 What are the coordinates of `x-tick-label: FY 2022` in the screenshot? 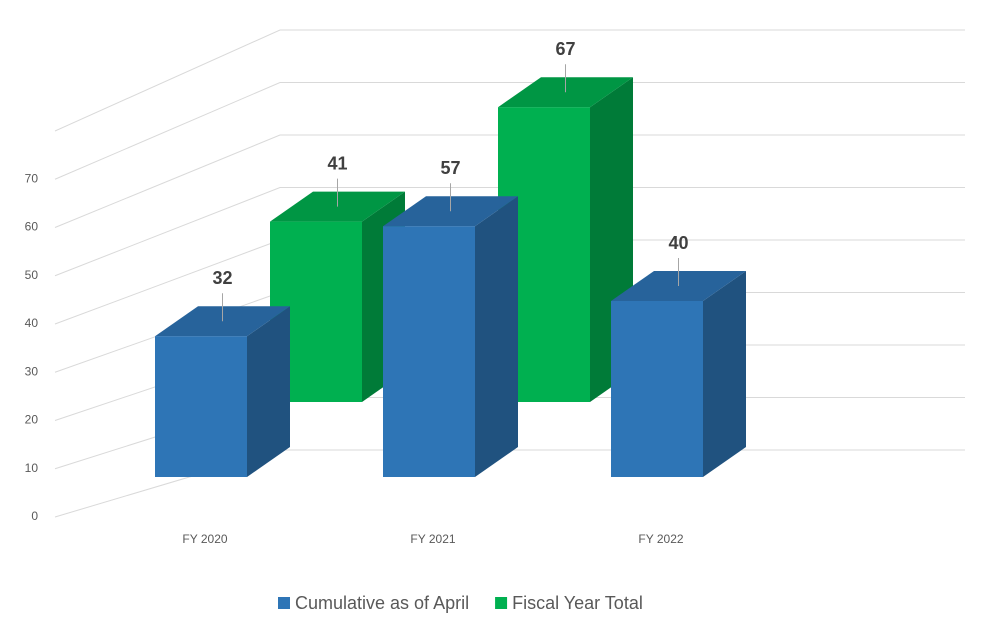 It's located at (660, 539).